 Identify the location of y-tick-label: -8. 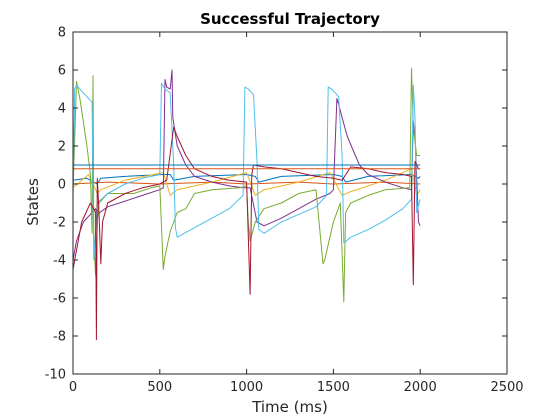
(59, 337).